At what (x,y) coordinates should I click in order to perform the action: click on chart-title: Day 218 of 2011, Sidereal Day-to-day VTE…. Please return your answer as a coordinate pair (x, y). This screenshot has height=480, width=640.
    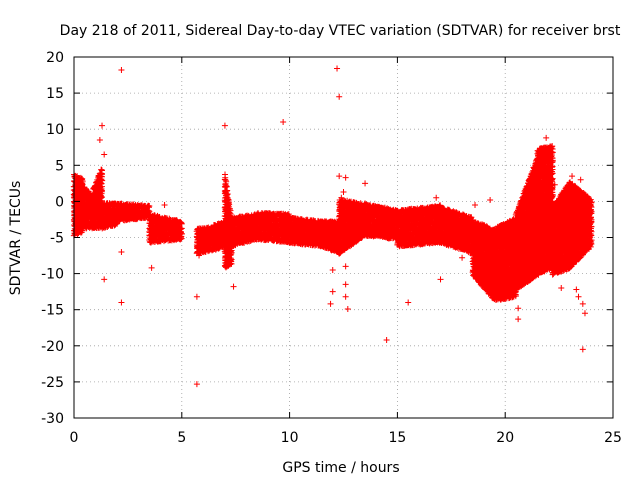
    Looking at the image, I should click on (340, 31).